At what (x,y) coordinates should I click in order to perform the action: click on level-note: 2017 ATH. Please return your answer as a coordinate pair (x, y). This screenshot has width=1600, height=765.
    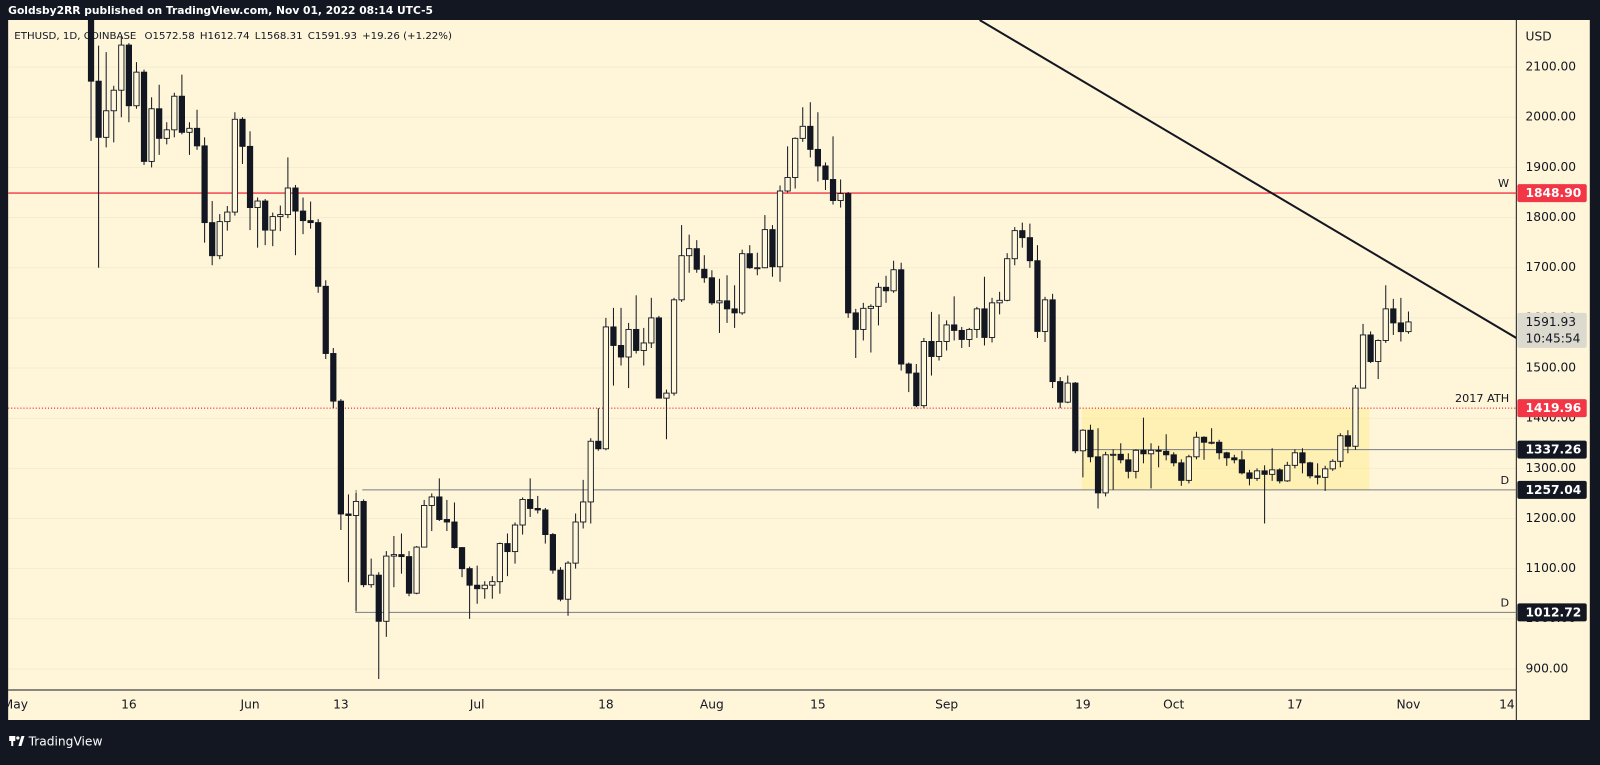
    Looking at the image, I should click on (1482, 398).